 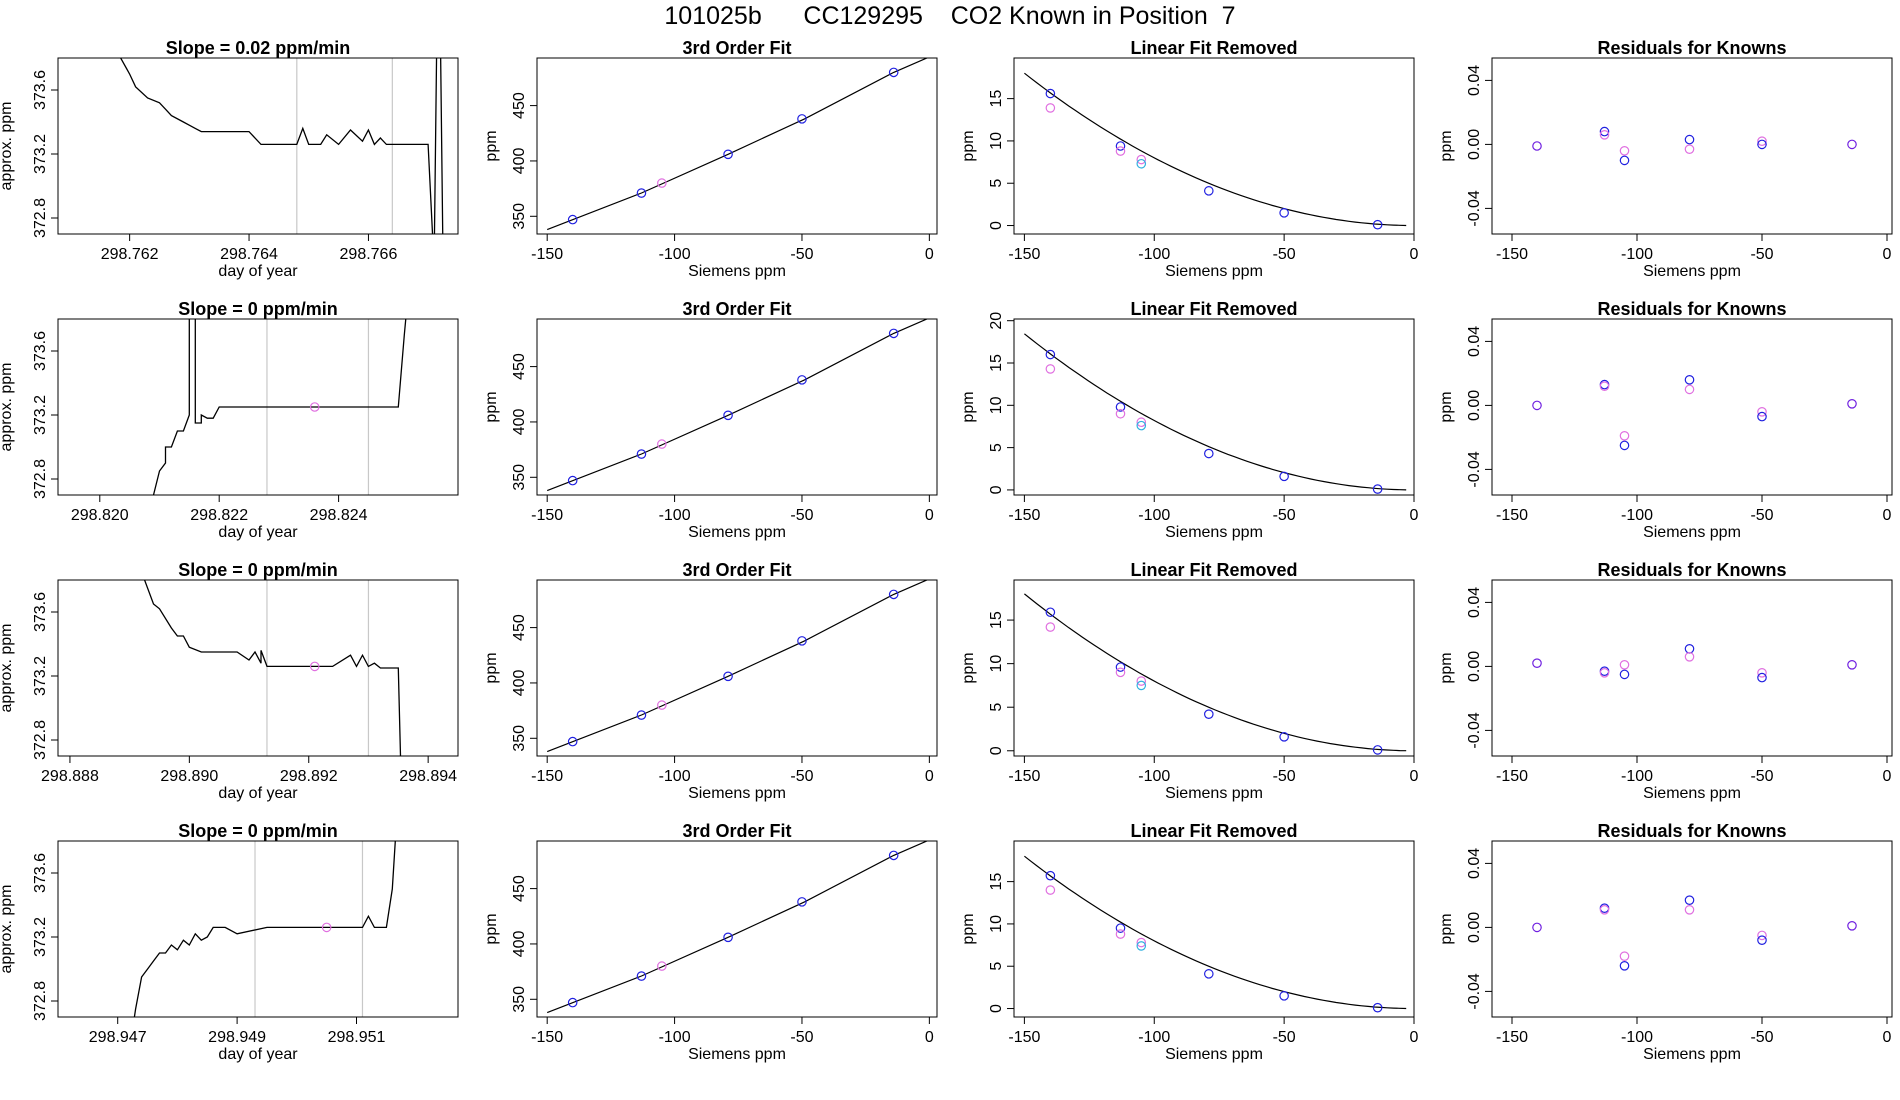 What do you see at coordinates (737, 532) in the screenshot?
I see `panel-6-x-axis-label: Siemens ppm` at bounding box center [737, 532].